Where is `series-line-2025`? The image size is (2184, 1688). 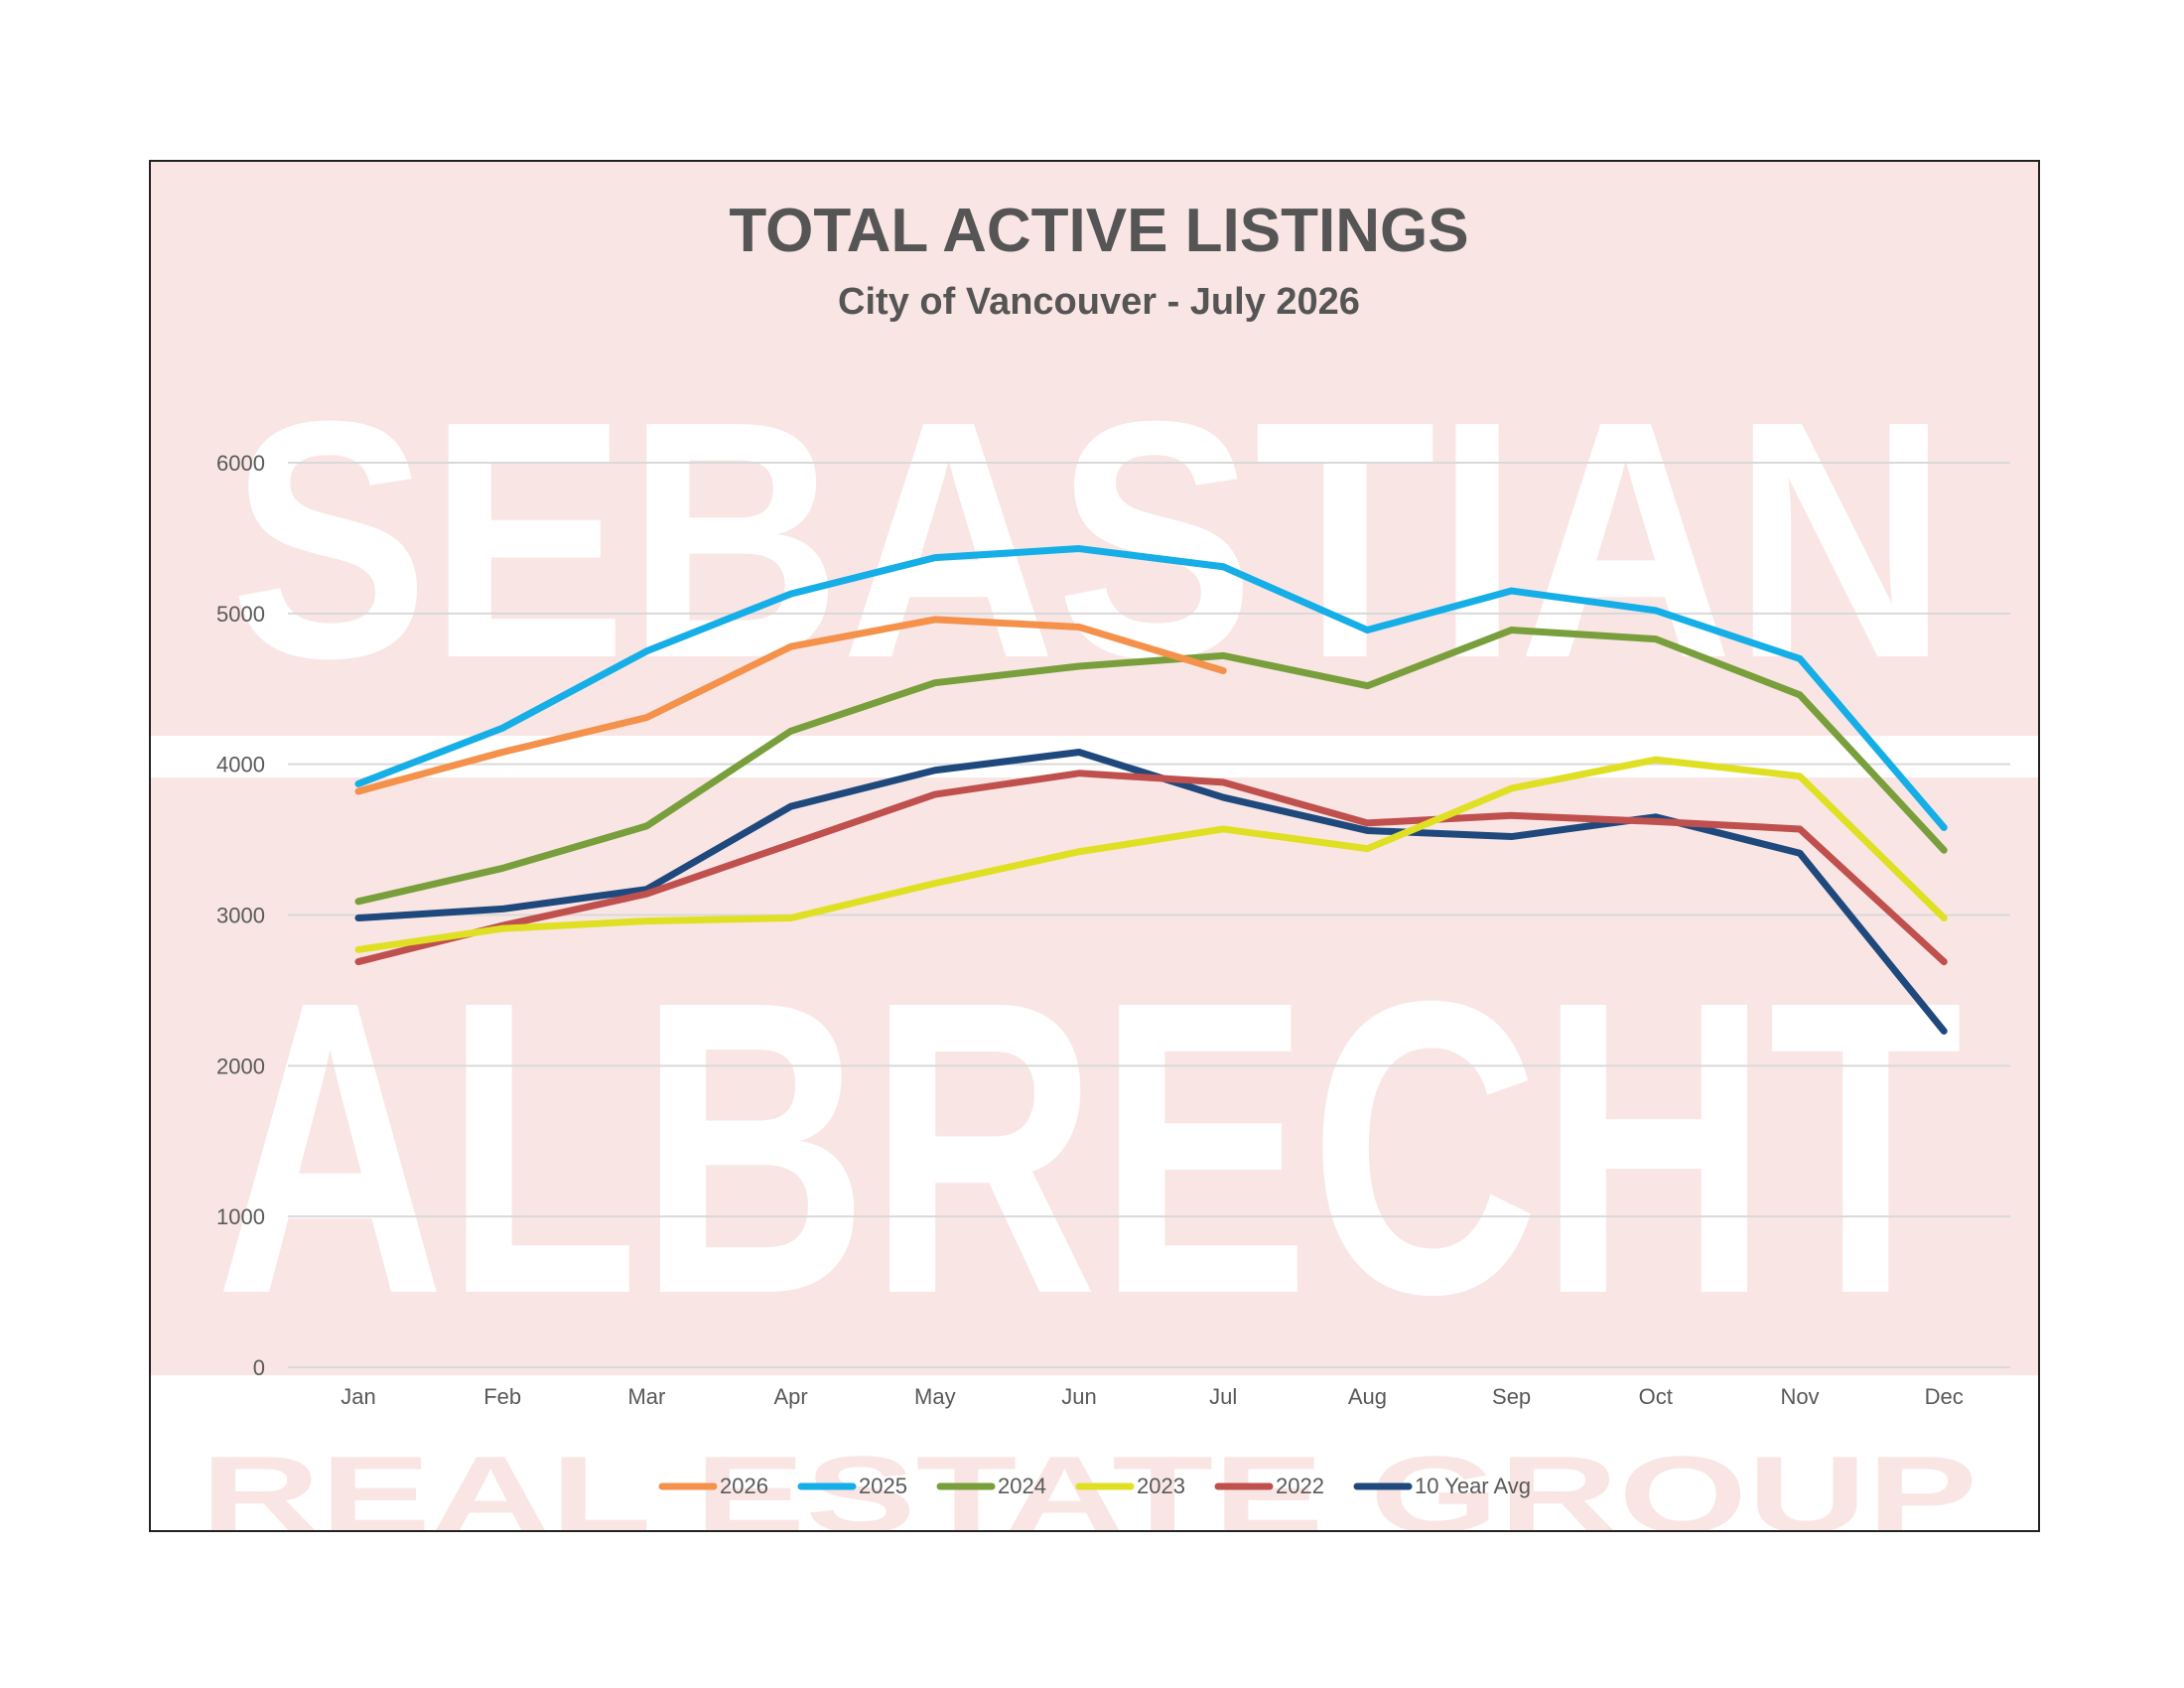 series-line-2025 is located at coordinates (1151, 688).